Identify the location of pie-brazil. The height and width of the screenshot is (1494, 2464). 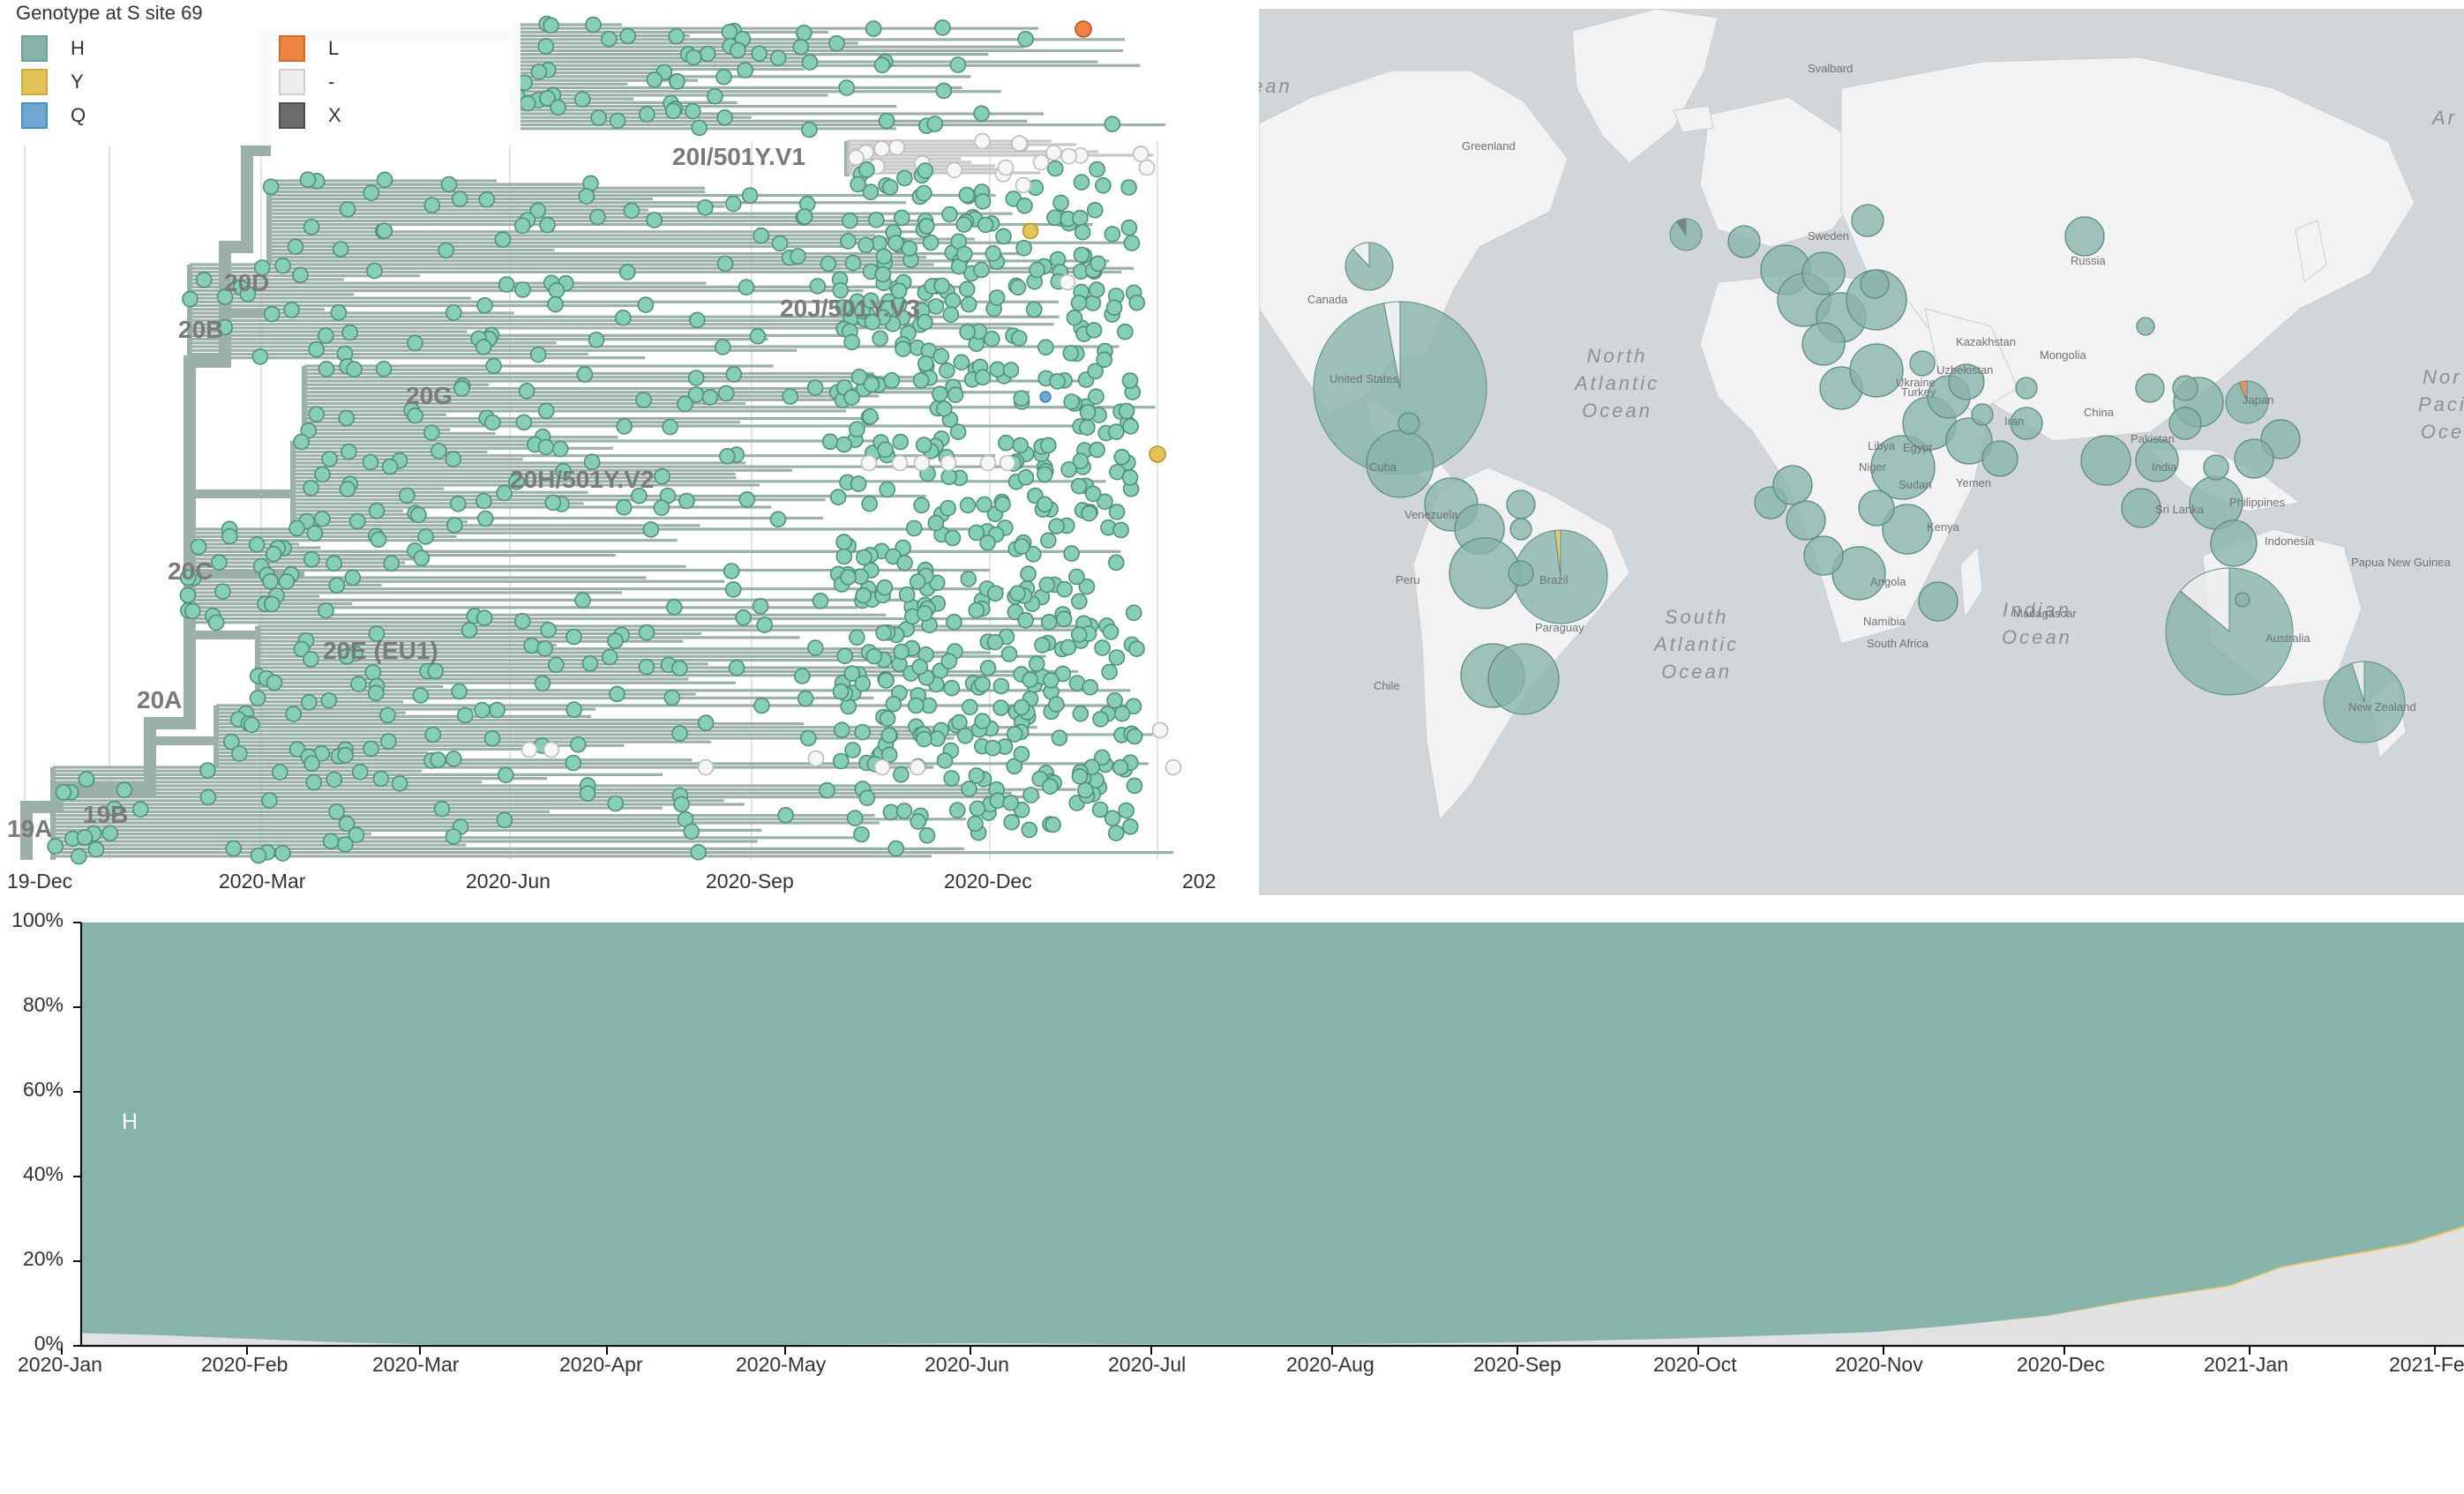
(1560, 577).